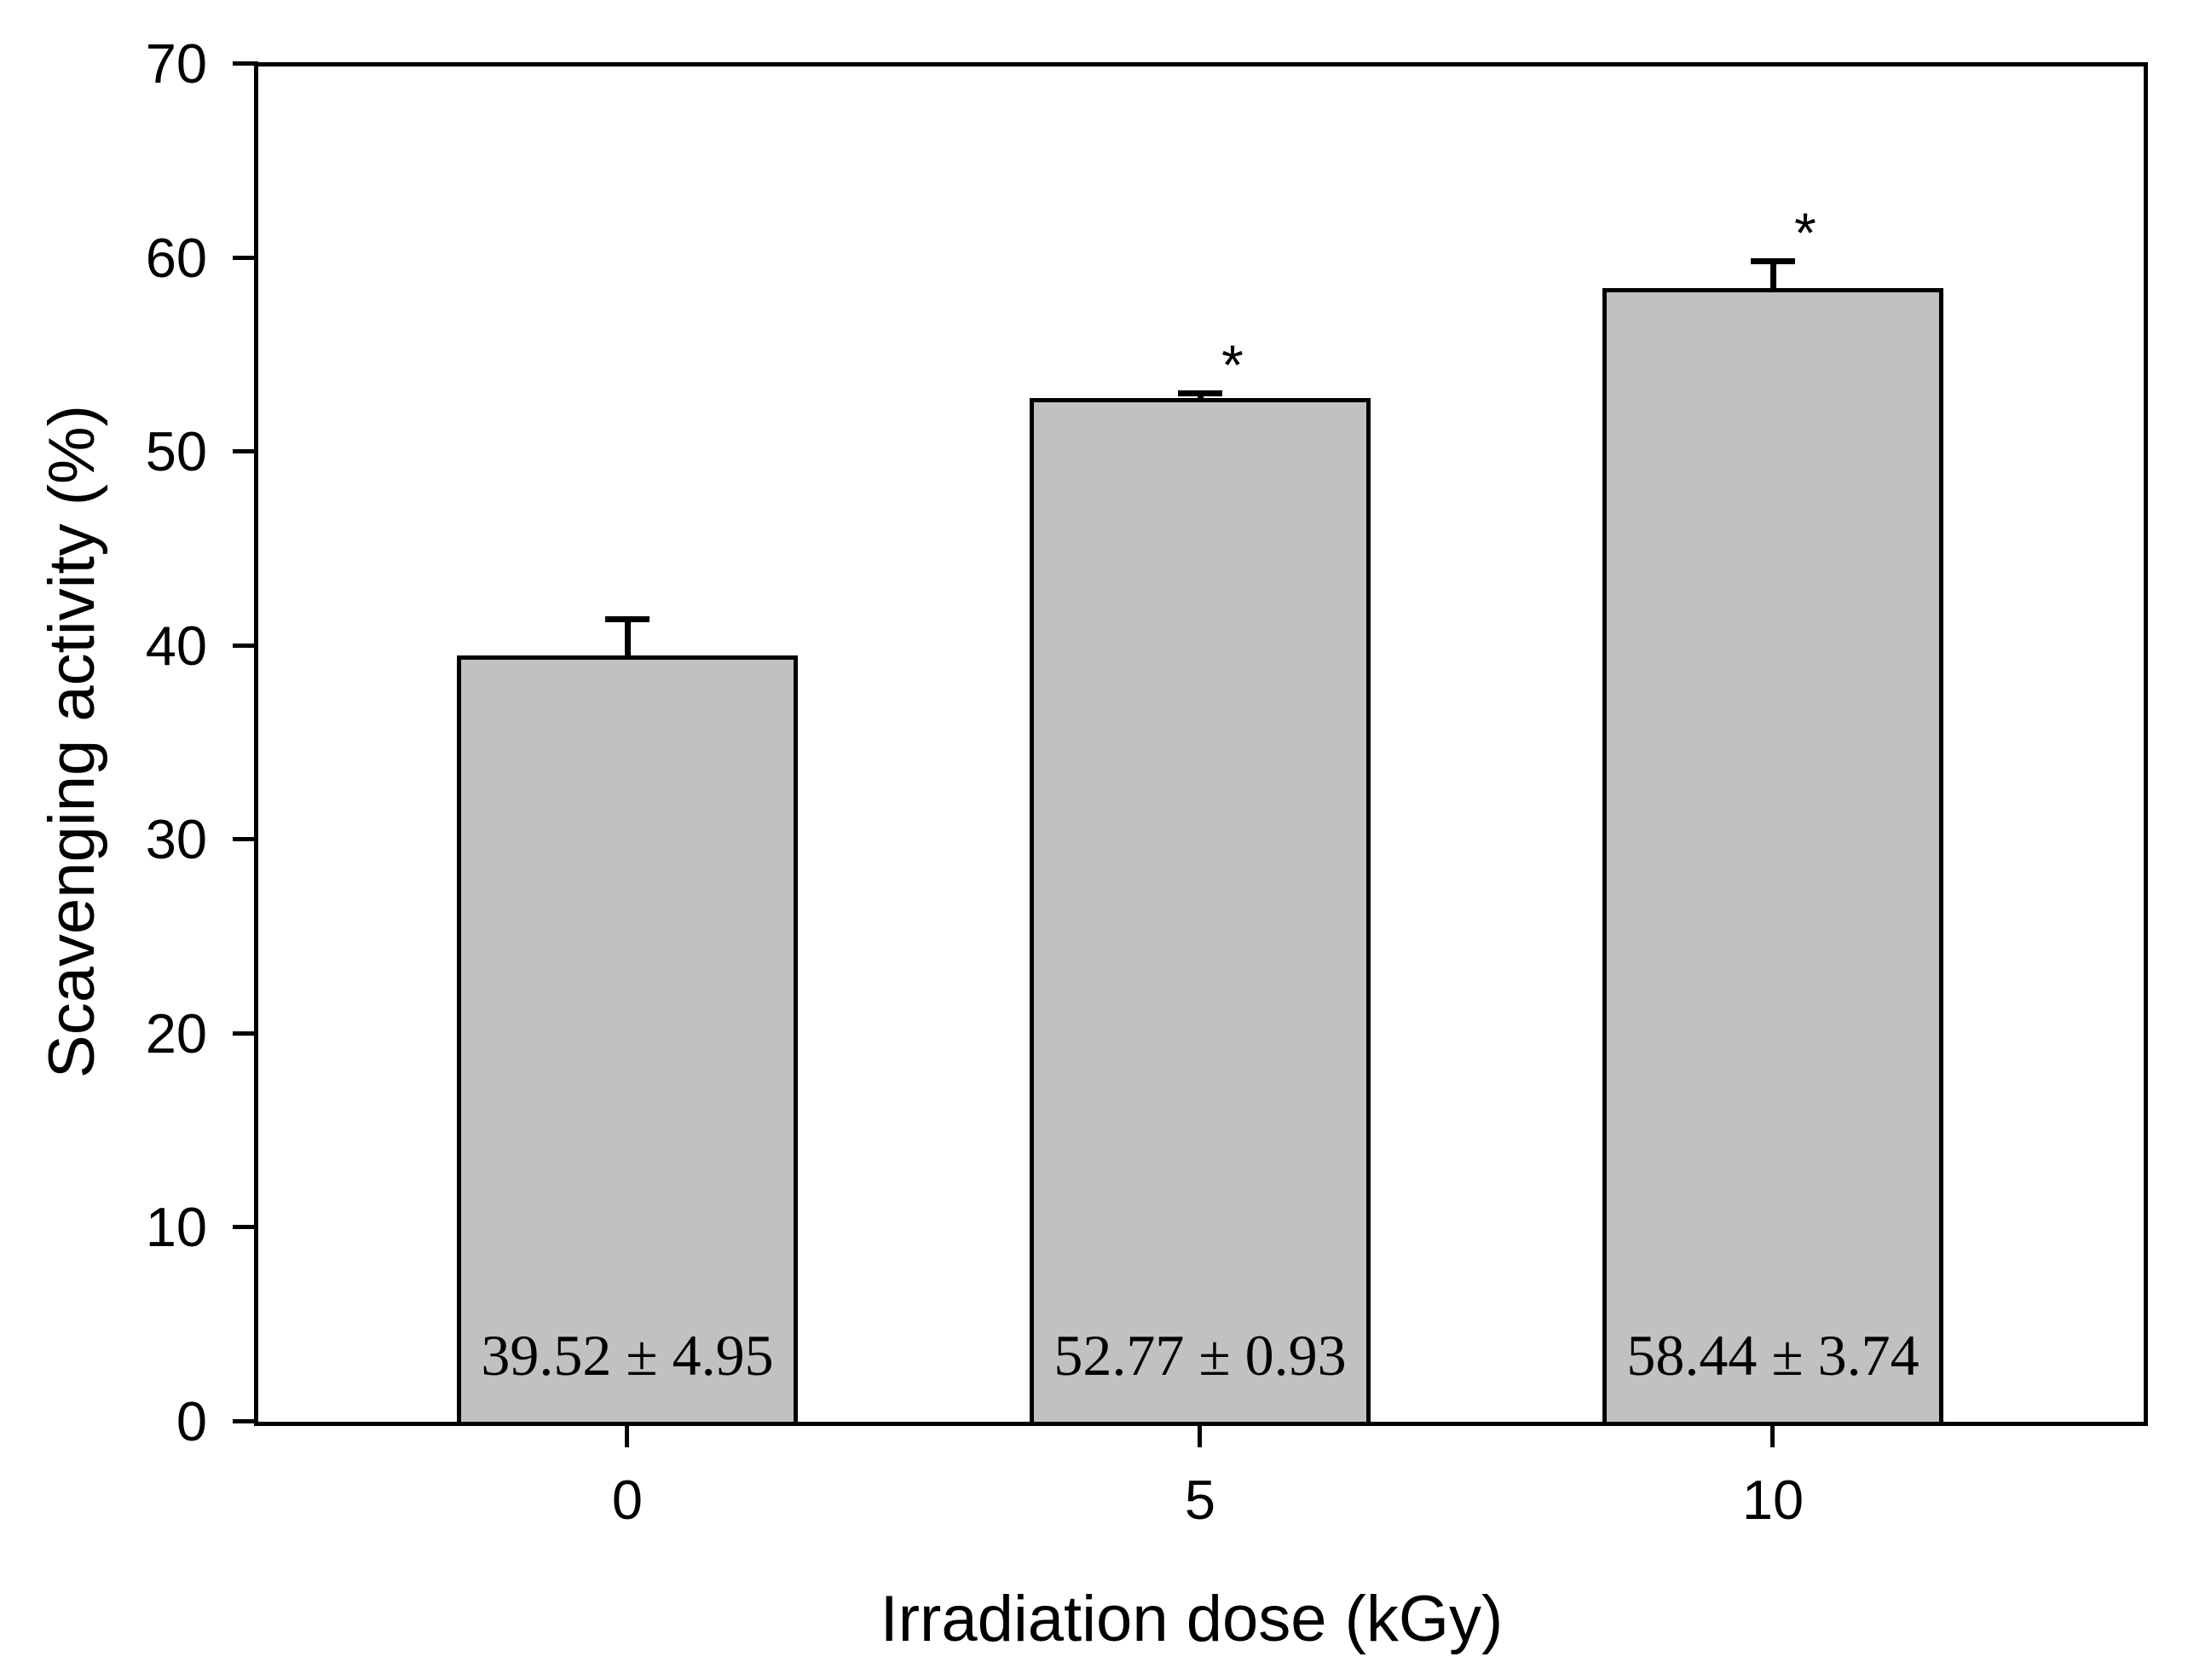  I want to click on x-tick-label: 5, so click(1200, 1500).